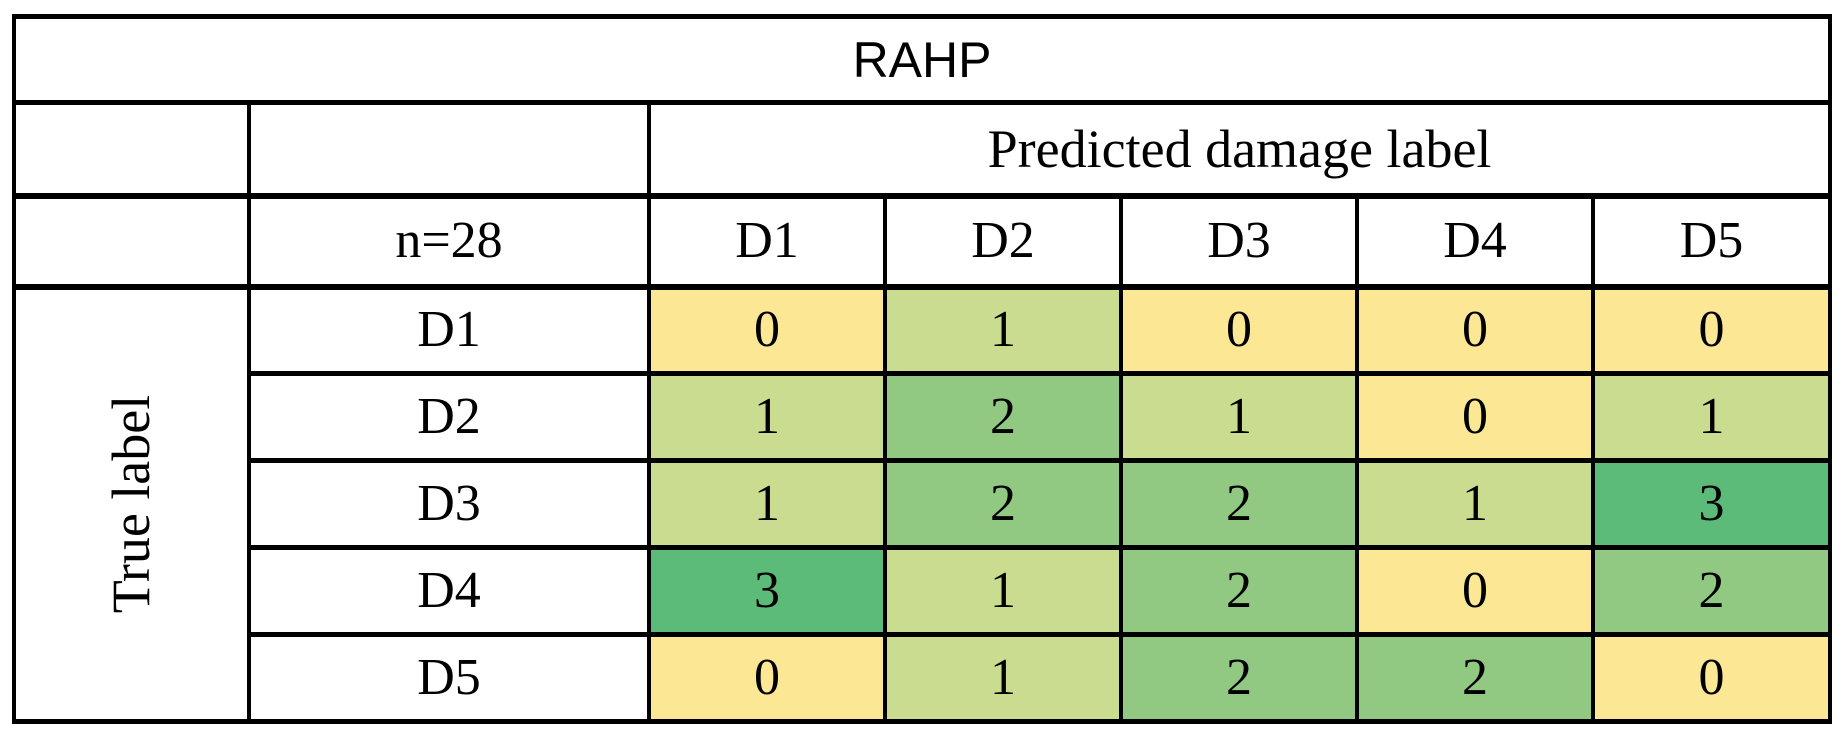 The width and height of the screenshot is (1840, 738). Describe the element at coordinates (1239, 149) in the screenshot. I see `predicted-axis-label: Predicted damage label` at that location.